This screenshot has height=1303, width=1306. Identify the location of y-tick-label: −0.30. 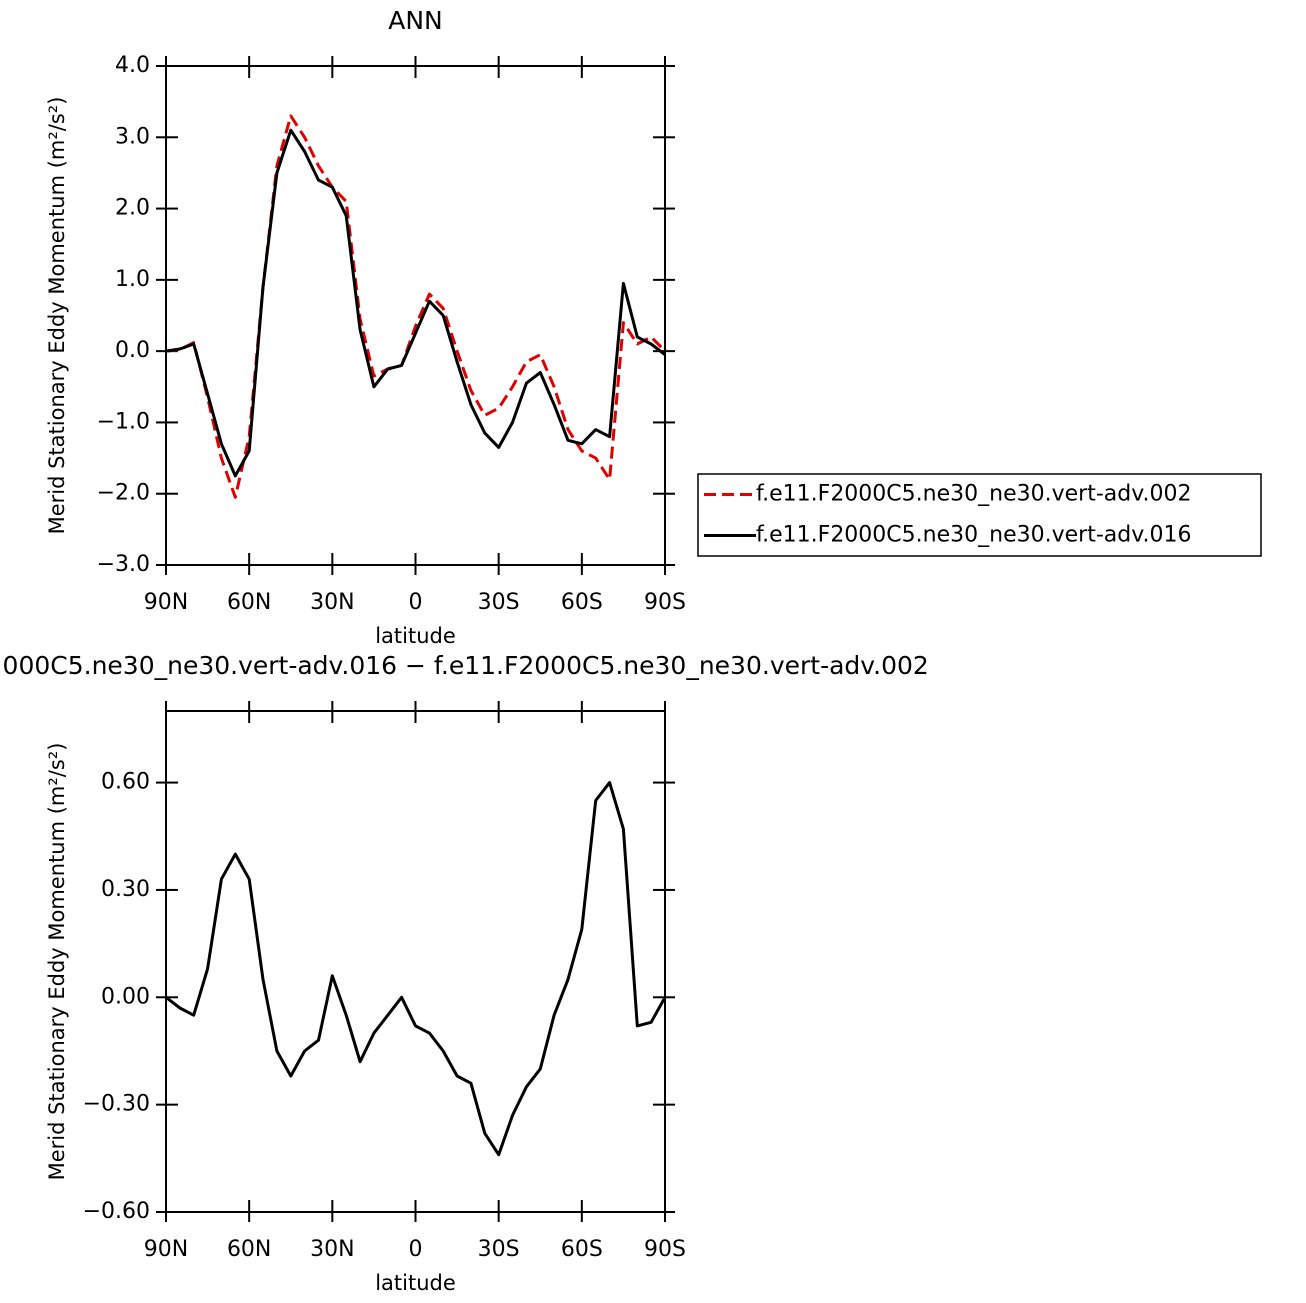
(116, 1104).